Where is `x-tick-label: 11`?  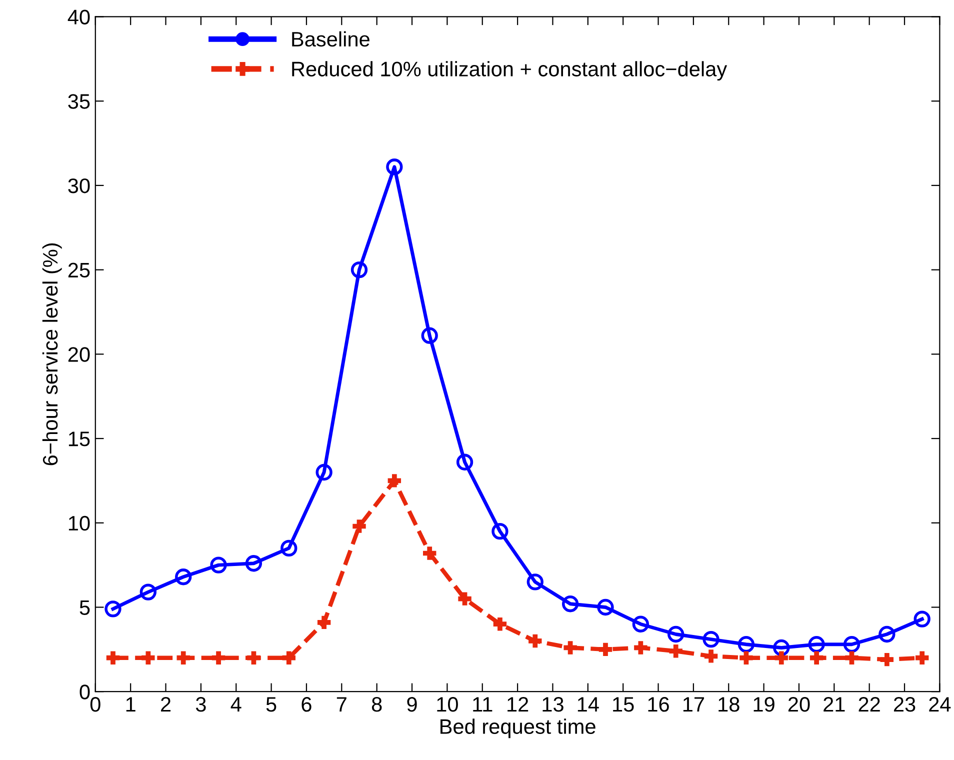 x-tick-label: 11 is located at coordinates (482, 704).